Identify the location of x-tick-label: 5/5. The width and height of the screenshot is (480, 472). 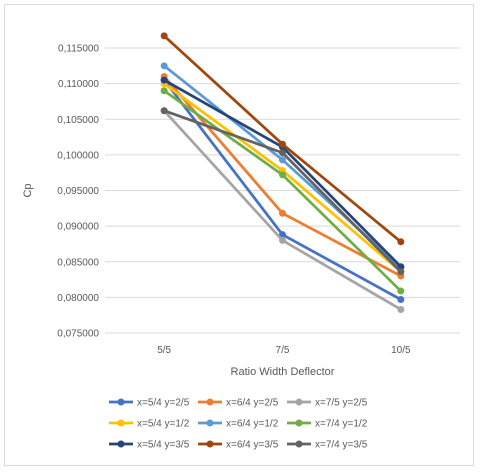
(164, 350).